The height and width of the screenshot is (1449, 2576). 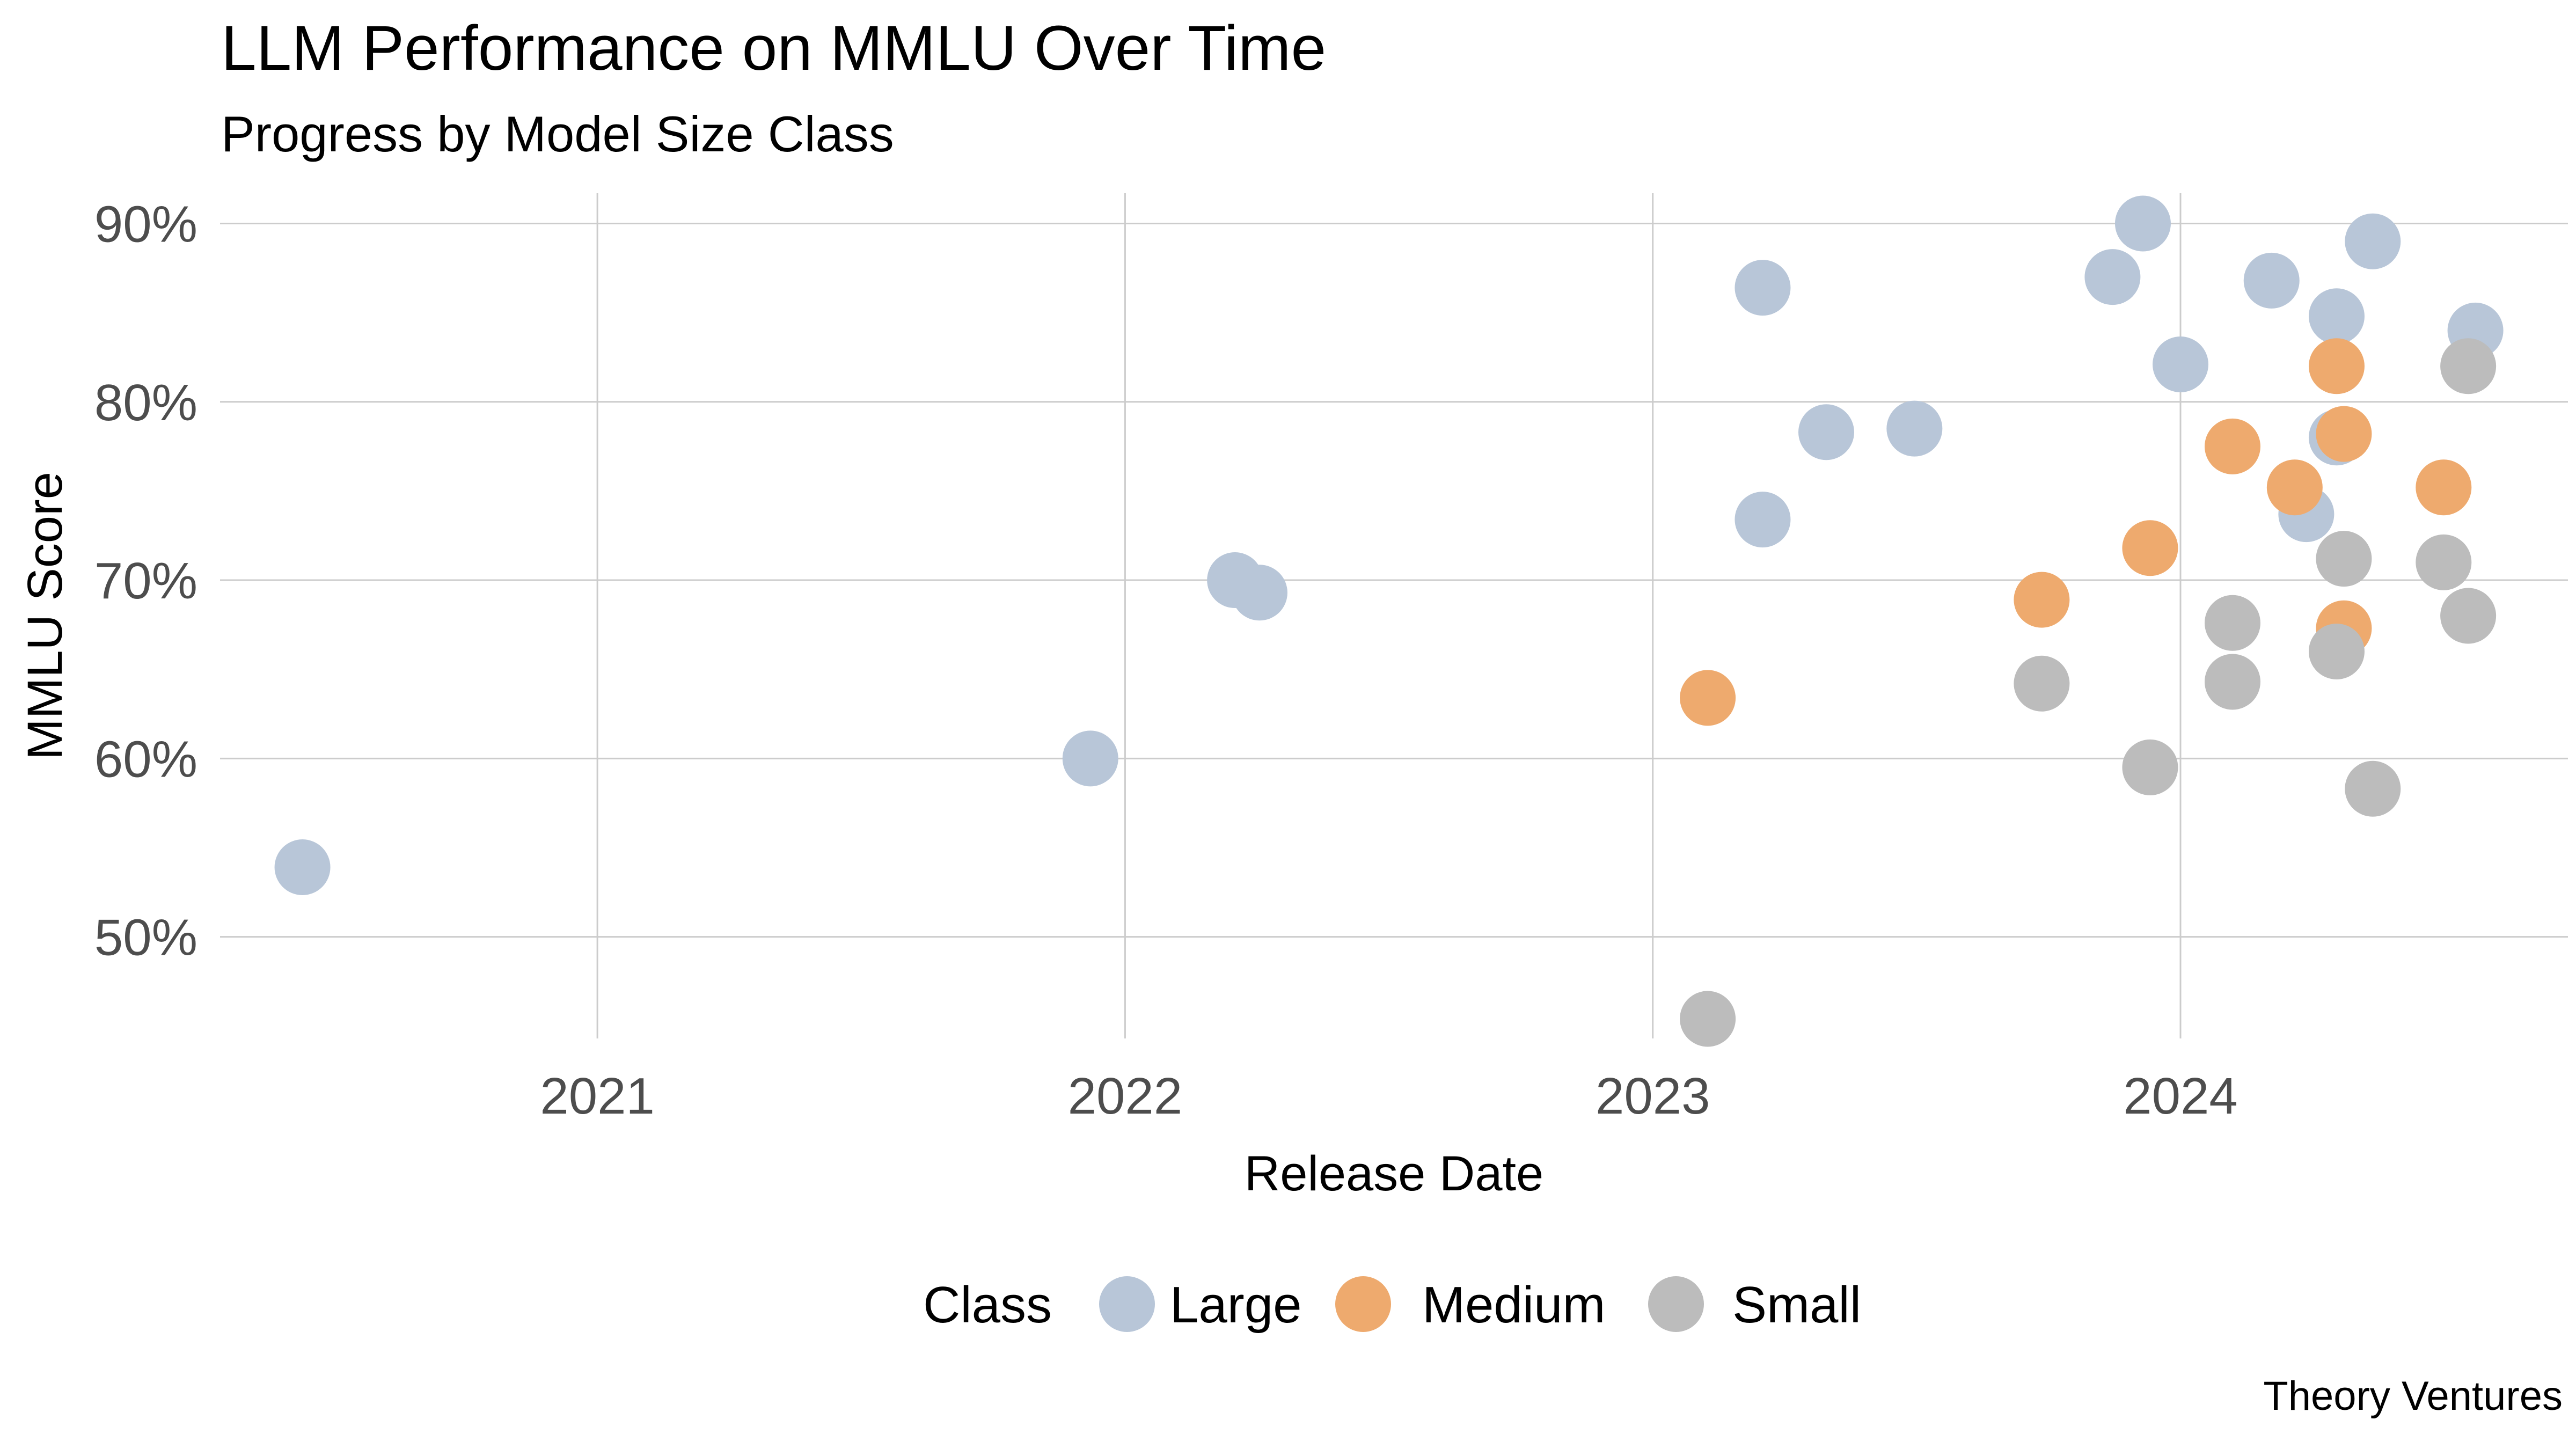 I want to click on y-tick-label: 70%, so click(x=145, y=581).